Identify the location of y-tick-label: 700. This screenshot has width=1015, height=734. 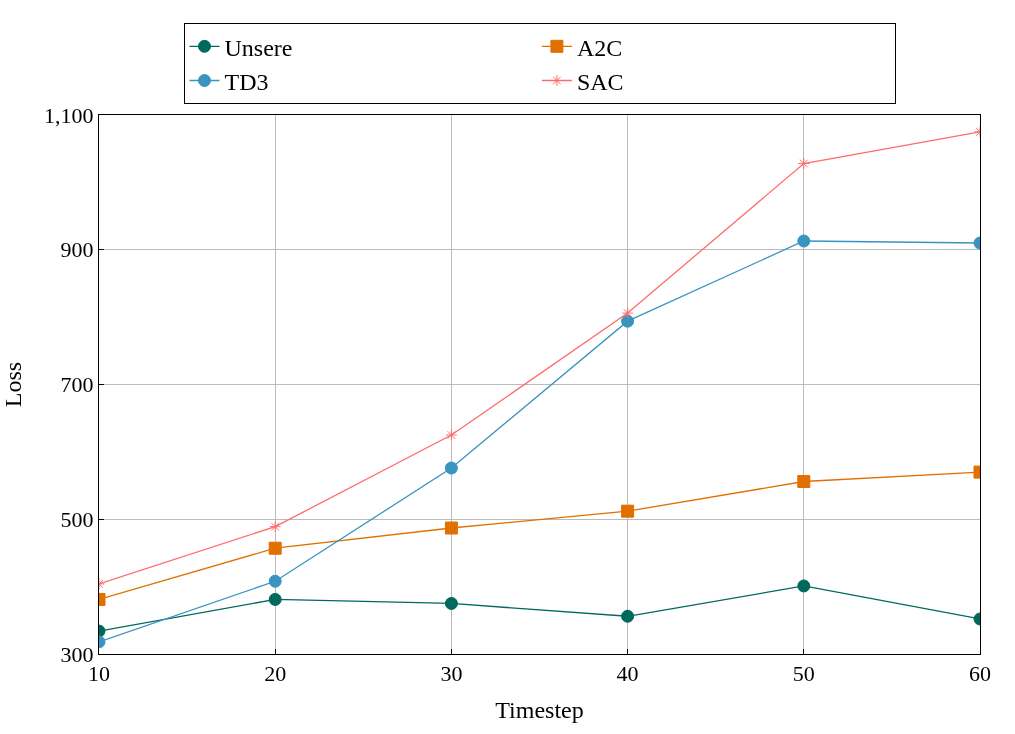
(77, 385).